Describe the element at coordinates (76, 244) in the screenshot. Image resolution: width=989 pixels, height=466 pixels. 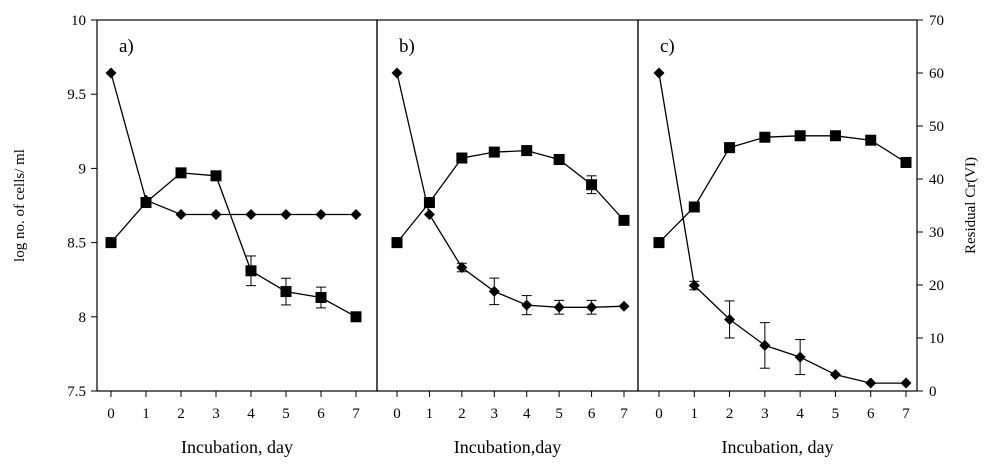
I see `left-axis-tick-label: 8.5` at that location.